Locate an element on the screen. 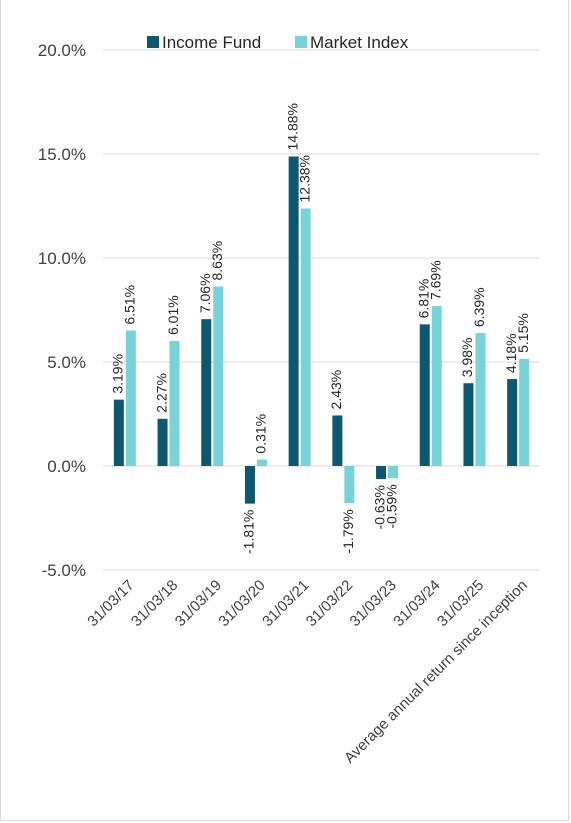  data-label: 2.43% is located at coordinates (336, 390).